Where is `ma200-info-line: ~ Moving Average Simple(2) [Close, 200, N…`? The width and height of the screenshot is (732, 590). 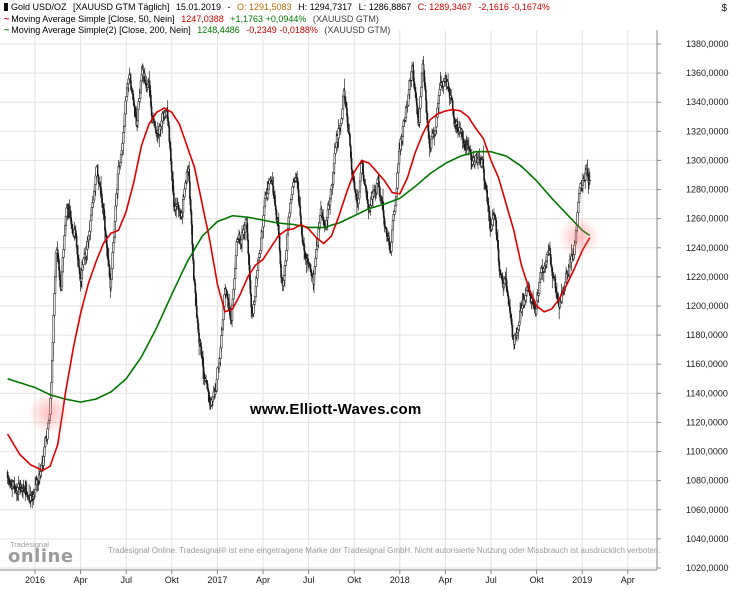 ma200-info-line: ~ Moving Average Simple(2) [Close, 200, N… is located at coordinates (277, 31).